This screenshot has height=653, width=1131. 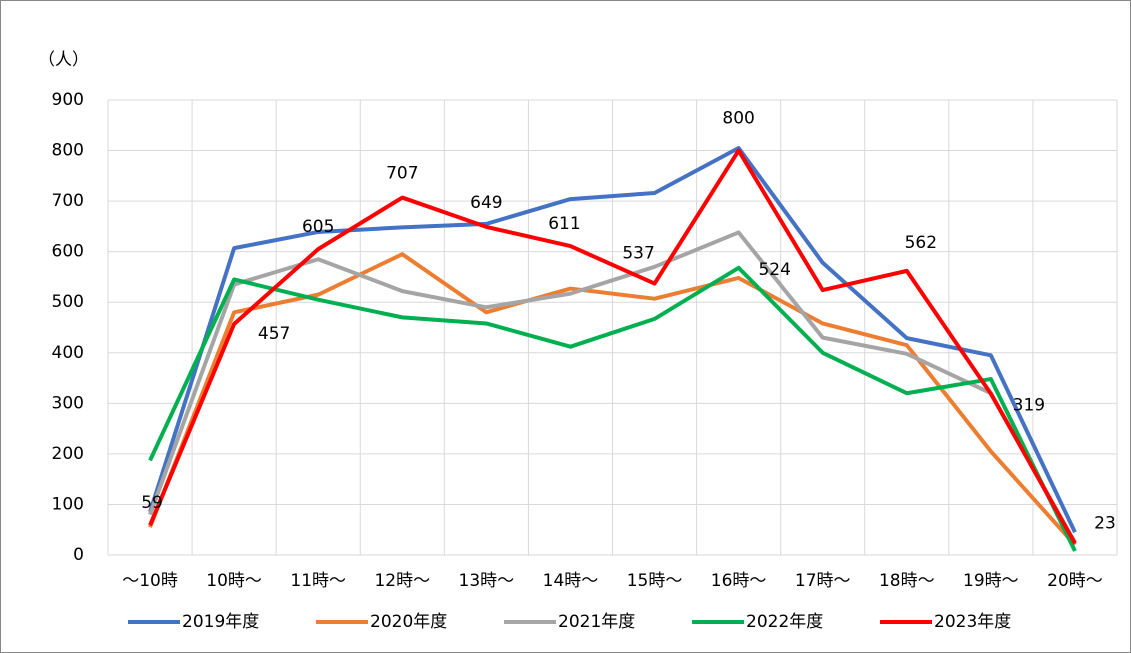 What do you see at coordinates (220, 622) in the screenshot?
I see `legend-label: 2019年度` at bounding box center [220, 622].